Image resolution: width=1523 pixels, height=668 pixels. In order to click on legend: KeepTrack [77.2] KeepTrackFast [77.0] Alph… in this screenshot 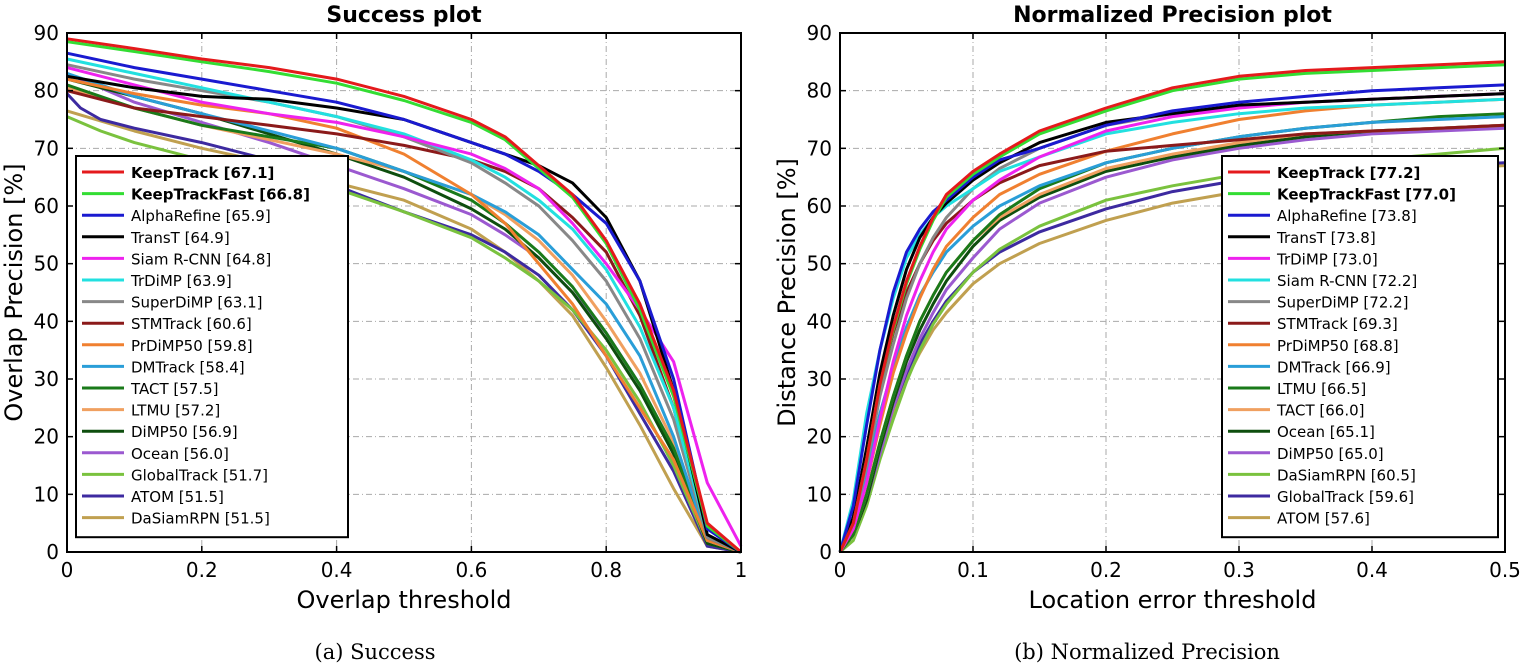, I will do `click(1360, 347)`.